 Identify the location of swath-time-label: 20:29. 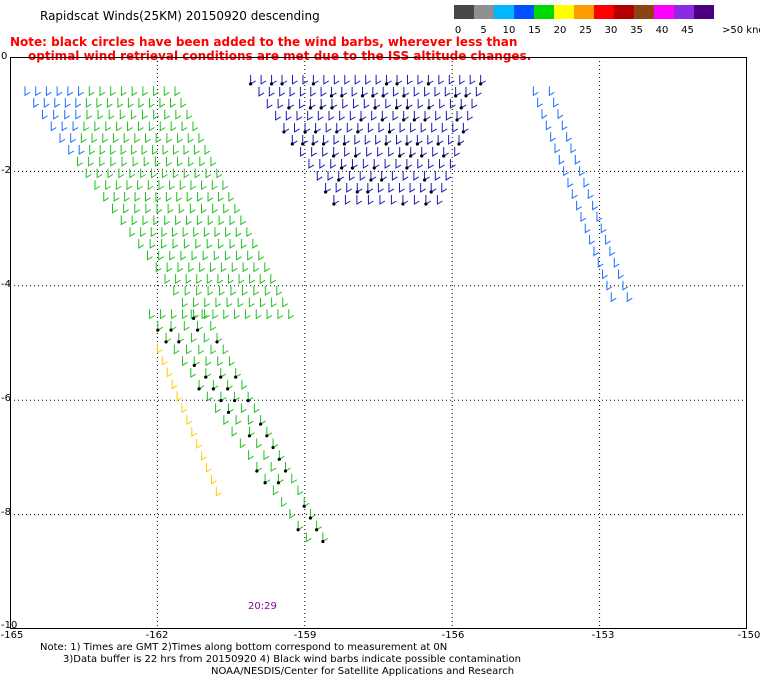
(262, 606).